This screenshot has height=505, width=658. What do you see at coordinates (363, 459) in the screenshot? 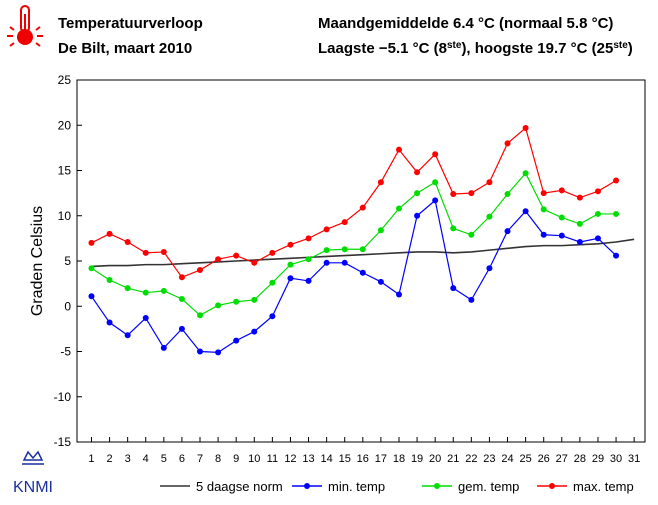
I see `x-tick-label: 16` at bounding box center [363, 459].